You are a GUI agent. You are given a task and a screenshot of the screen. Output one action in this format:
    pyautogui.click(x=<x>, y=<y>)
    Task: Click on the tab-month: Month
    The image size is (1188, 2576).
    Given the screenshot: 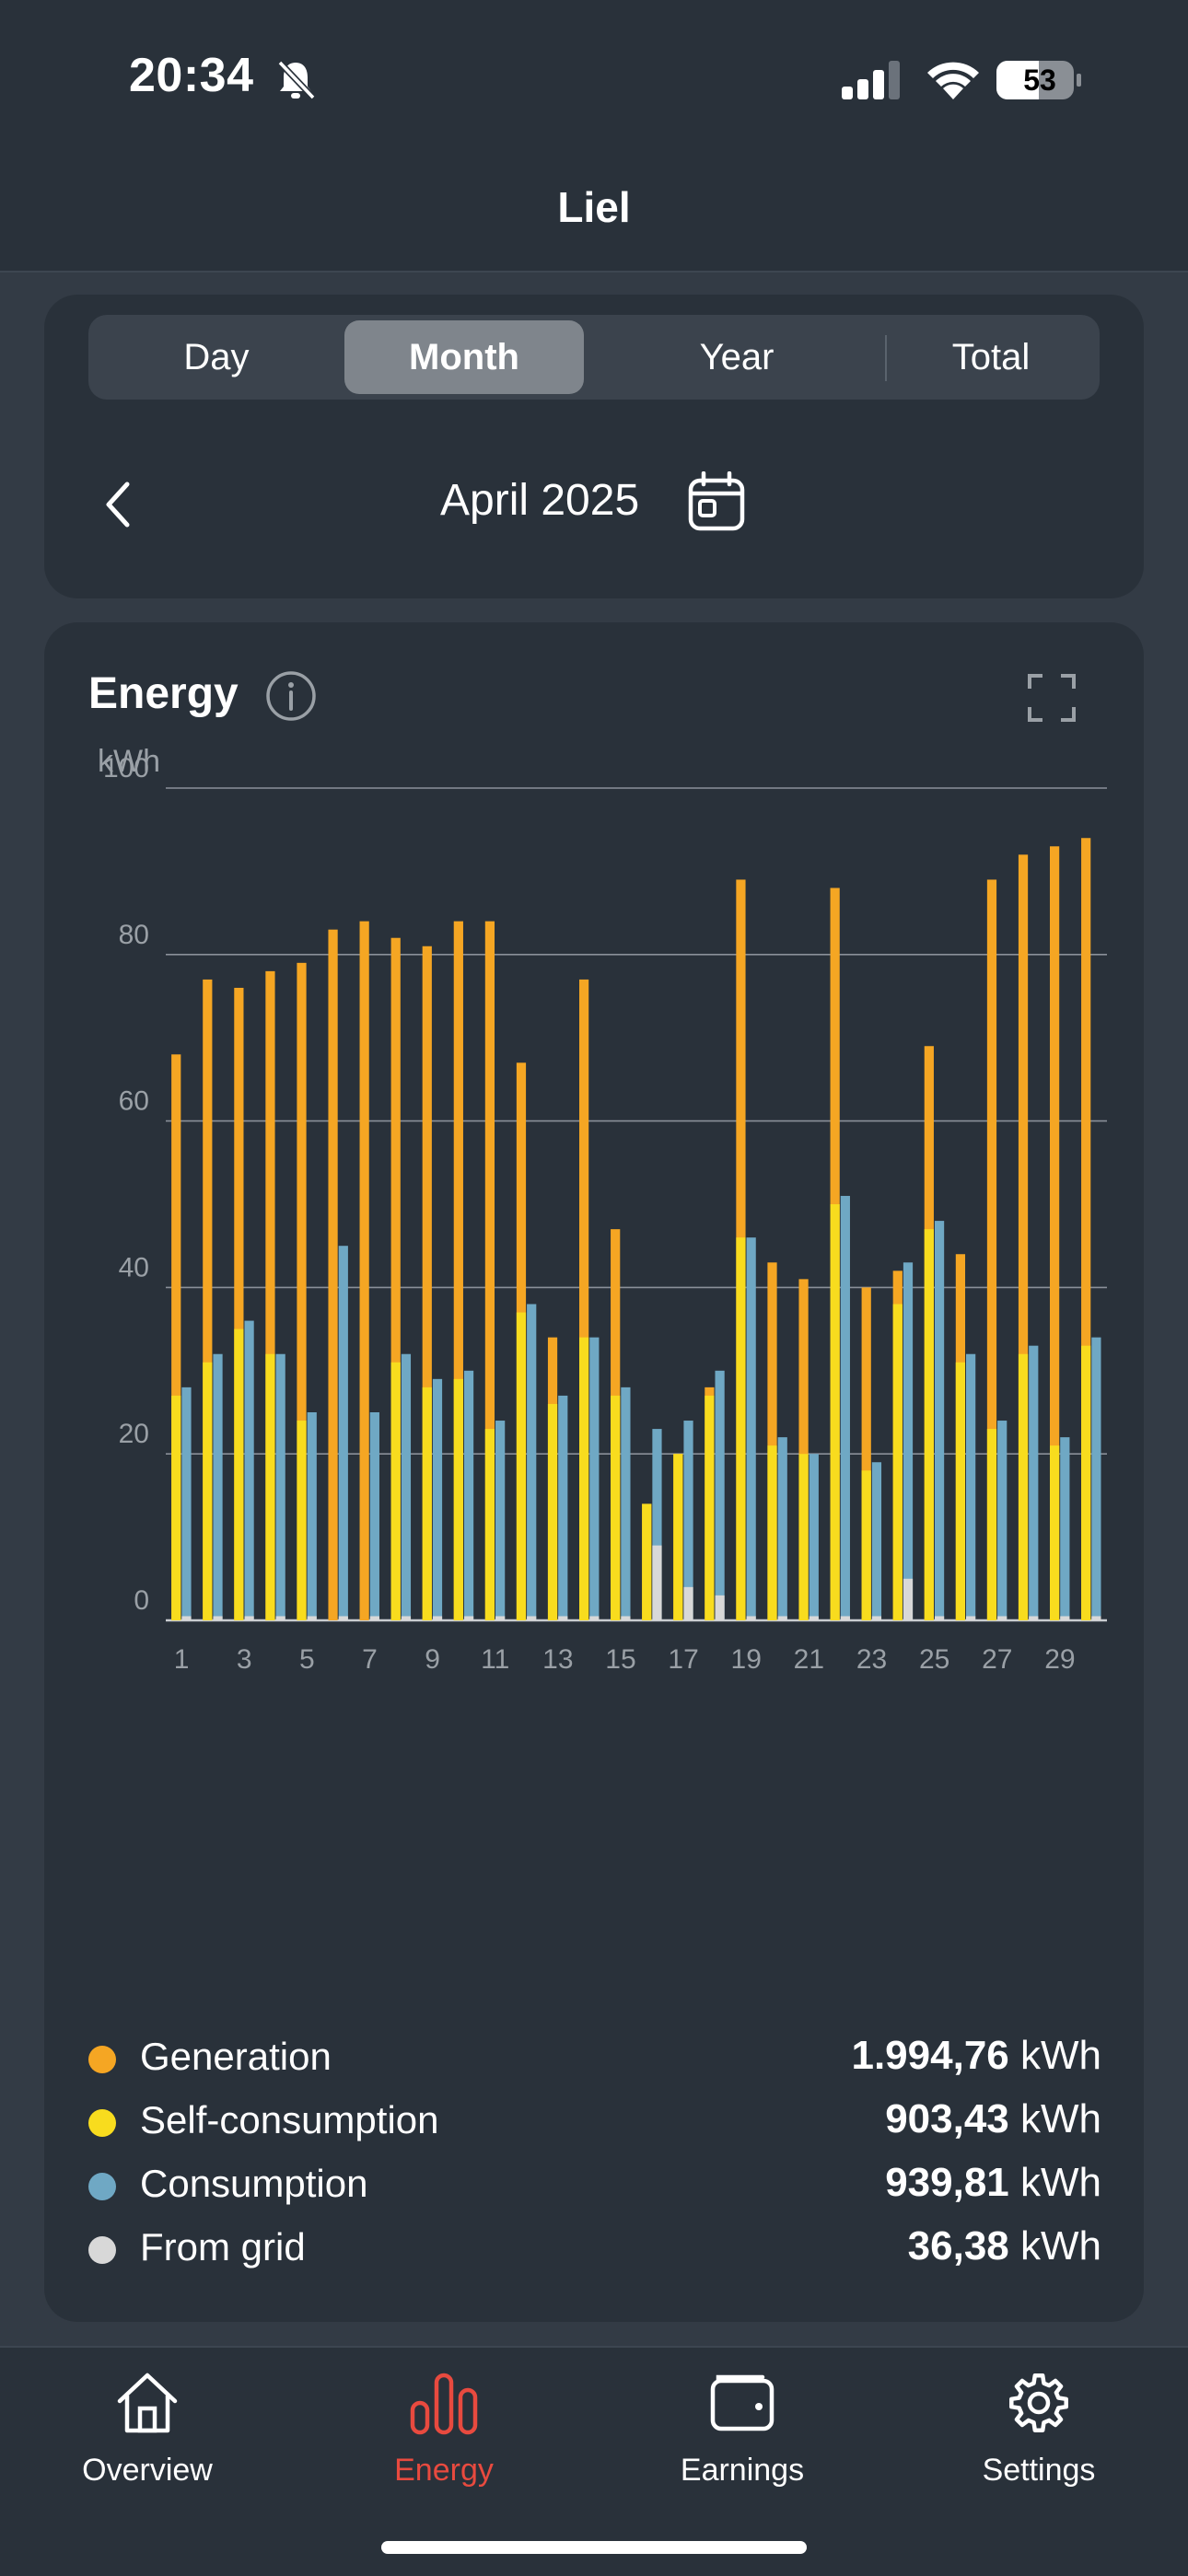 What is the action you would take?
    pyautogui.click(x=464, y=357)
    